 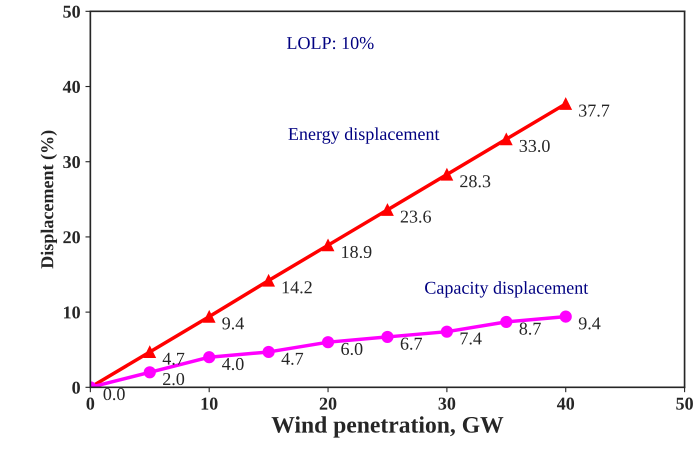 What do you see at coordinates (173, 379) in the screenshot?
I see `data-label: 2.0` at bounding box center [173, 379].